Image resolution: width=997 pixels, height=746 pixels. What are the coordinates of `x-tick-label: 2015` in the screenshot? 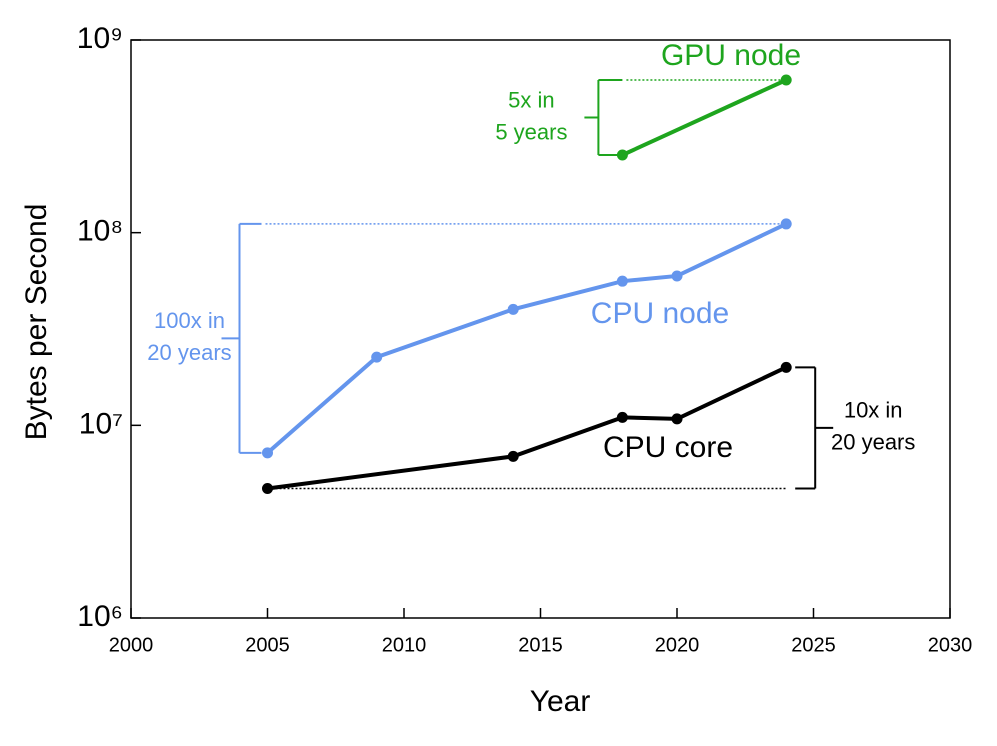 It's located at (540, 645).